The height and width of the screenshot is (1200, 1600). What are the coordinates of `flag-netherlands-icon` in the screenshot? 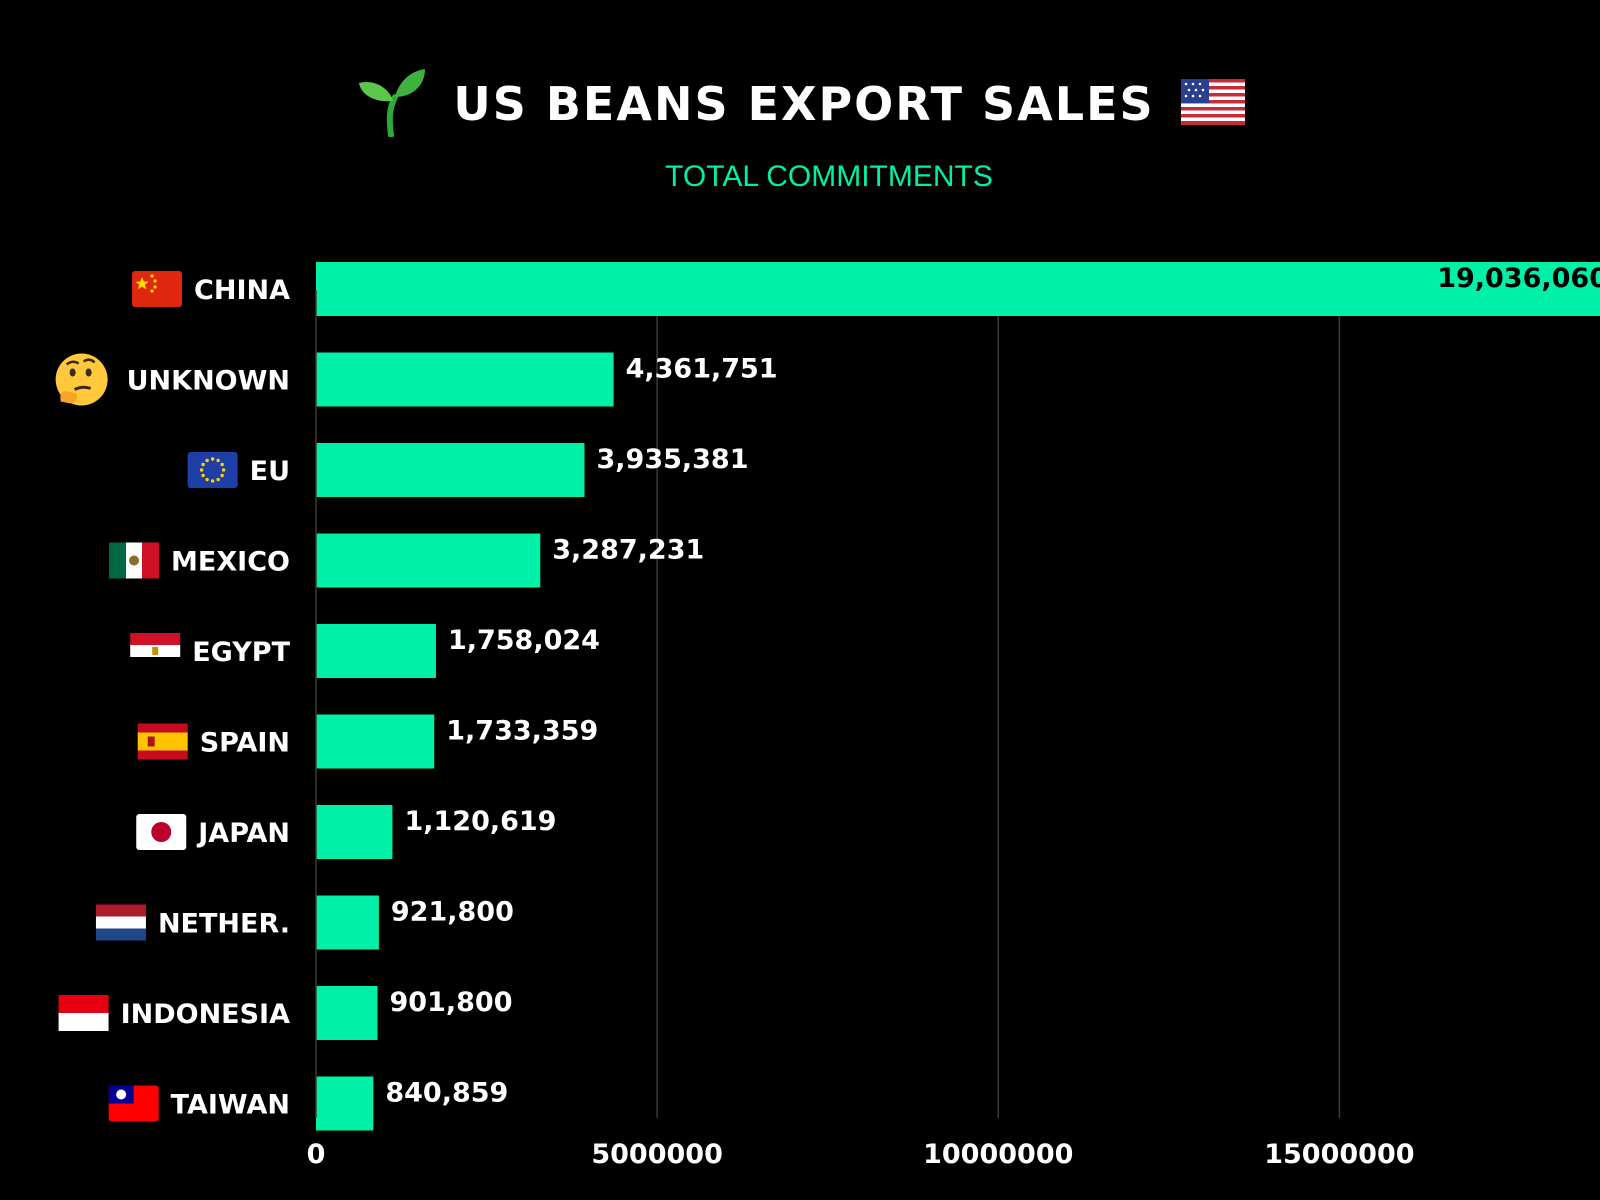 It's located at (120, 922).